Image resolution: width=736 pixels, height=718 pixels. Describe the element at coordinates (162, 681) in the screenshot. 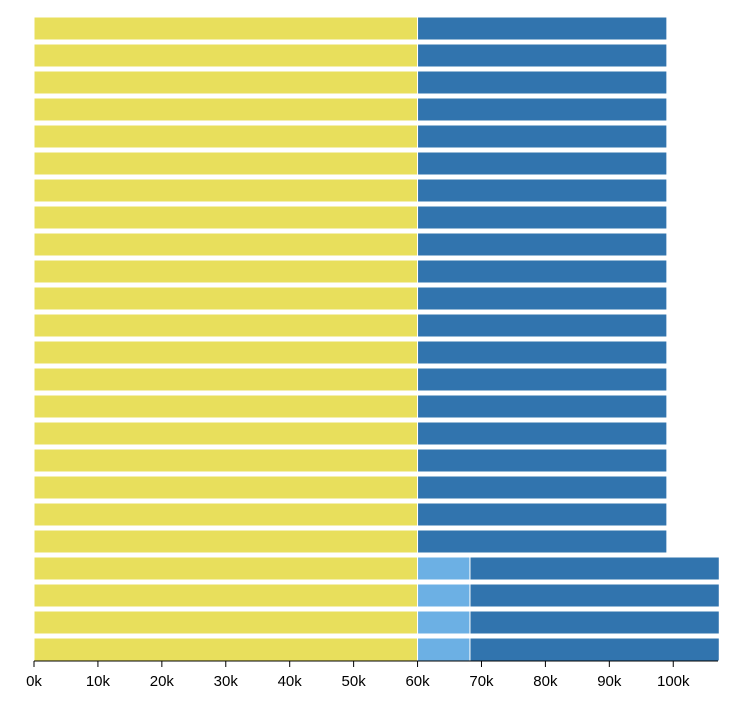

I see `x-tick-label: 20k` at that location.